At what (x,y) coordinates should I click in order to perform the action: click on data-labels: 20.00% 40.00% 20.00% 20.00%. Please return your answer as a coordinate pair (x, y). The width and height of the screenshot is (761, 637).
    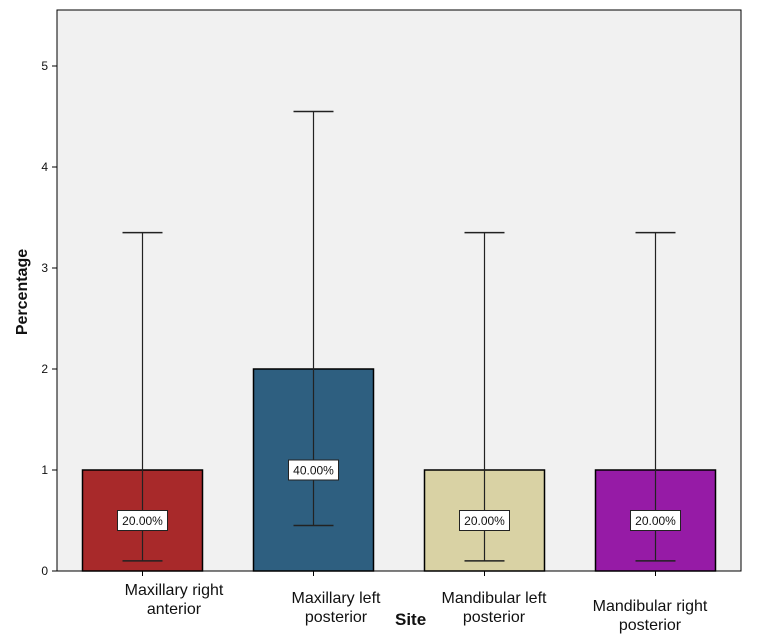
    Looking at the image, I should click on (399, 495).